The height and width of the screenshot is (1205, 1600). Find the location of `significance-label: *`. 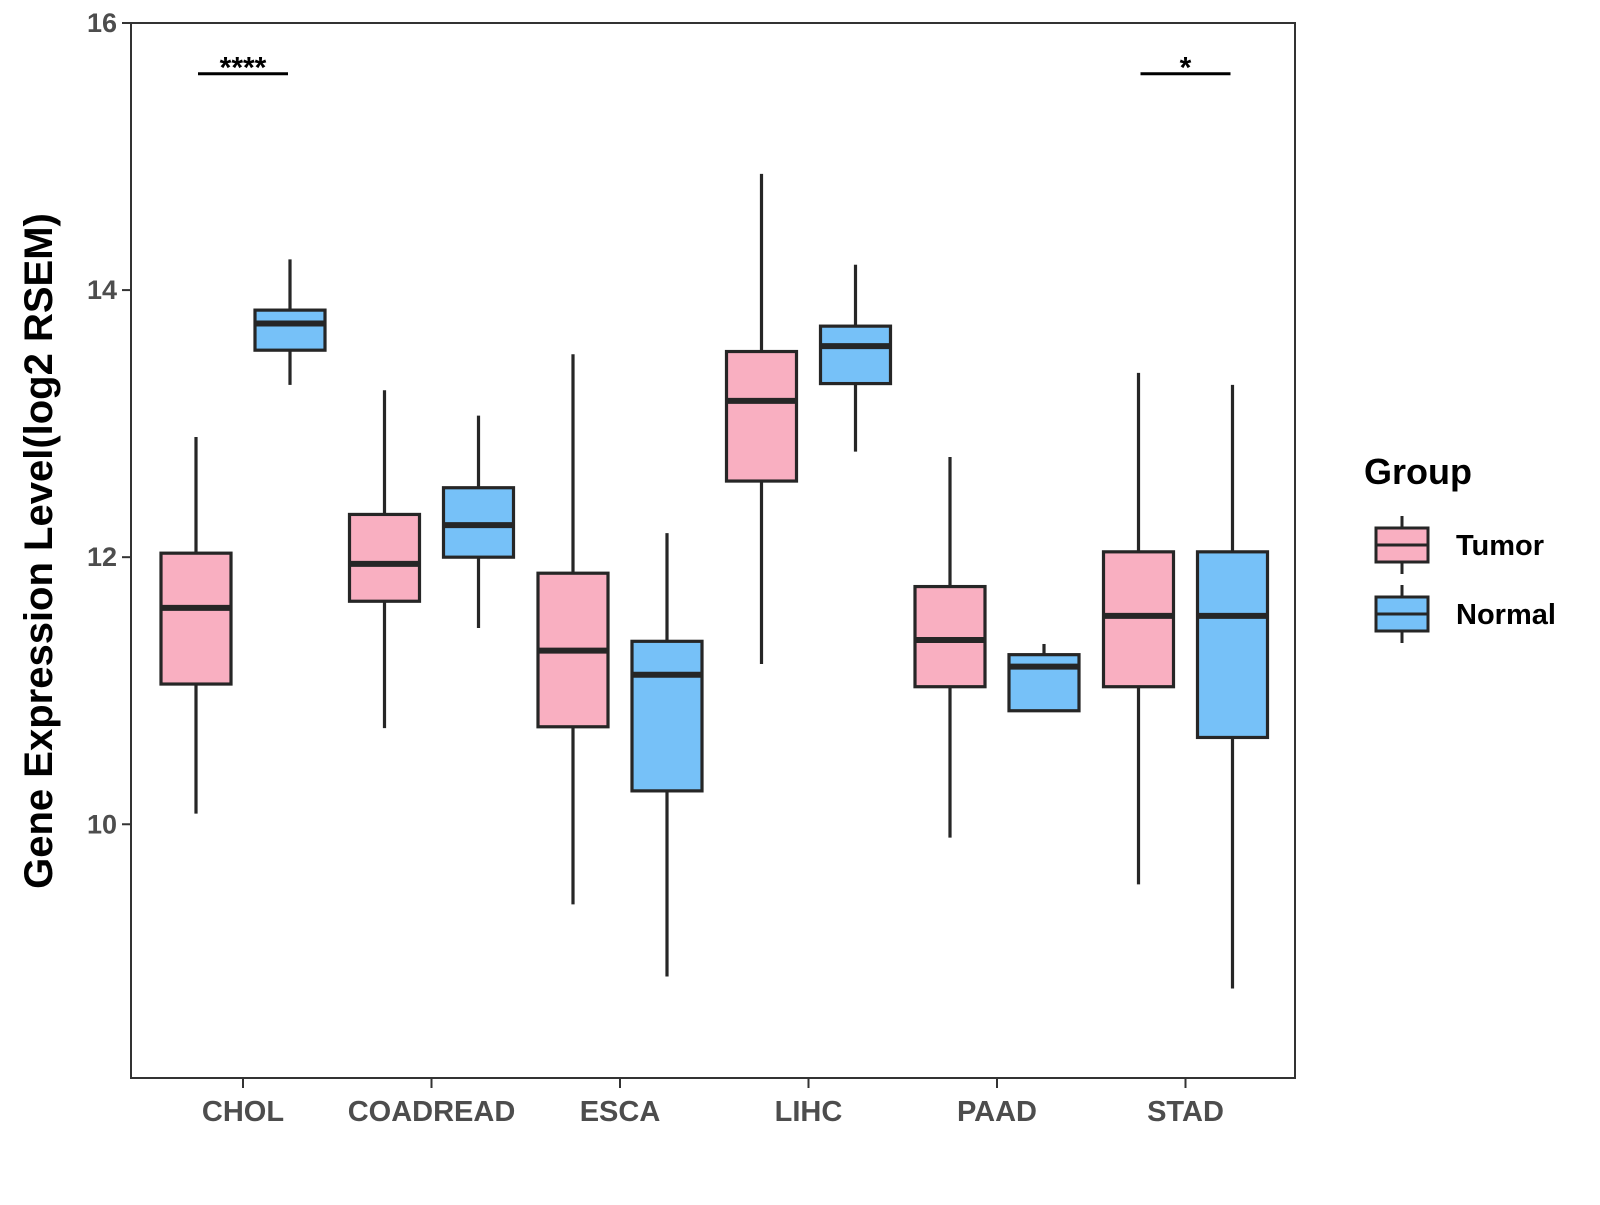

significance-label: * is located at coordinates (1186, 68).